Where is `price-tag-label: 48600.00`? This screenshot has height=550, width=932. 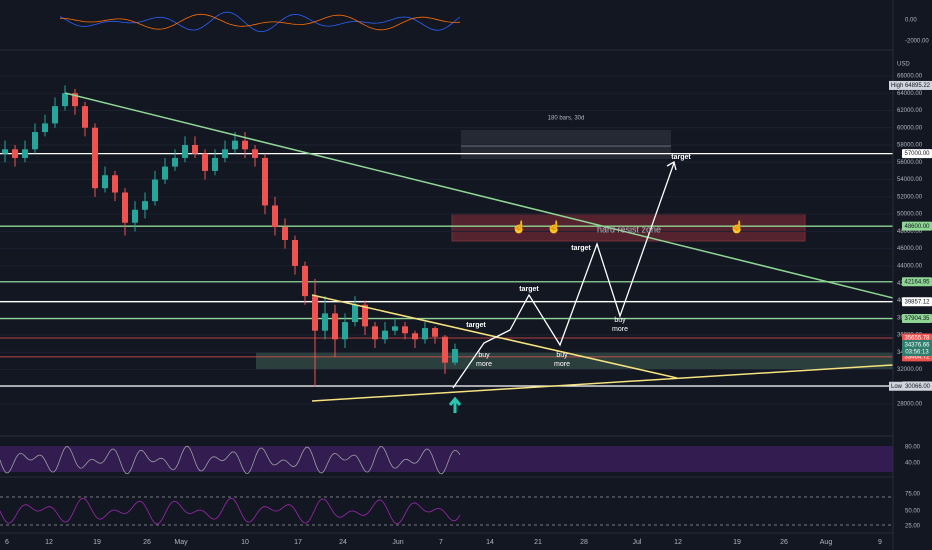 price-tag-label: 48600.00 is located at coordinates (917, 227).